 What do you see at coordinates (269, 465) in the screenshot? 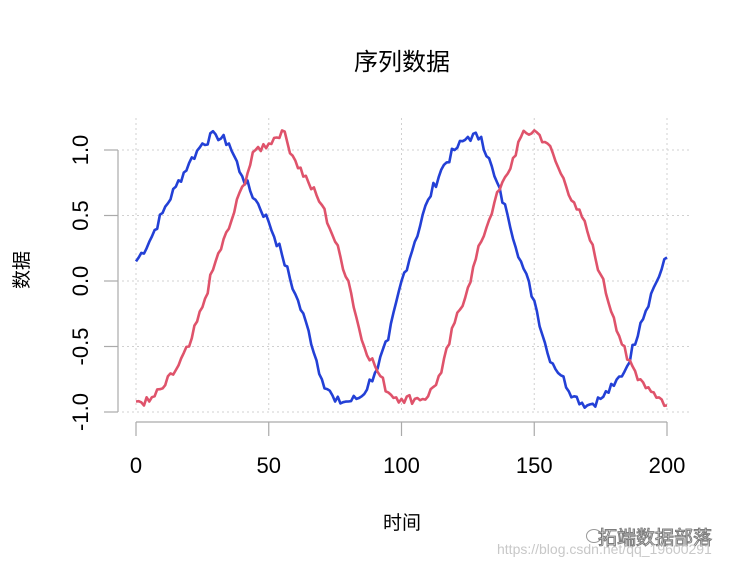
I see `x-tick-label: 50` at bounding box center [269, 465].